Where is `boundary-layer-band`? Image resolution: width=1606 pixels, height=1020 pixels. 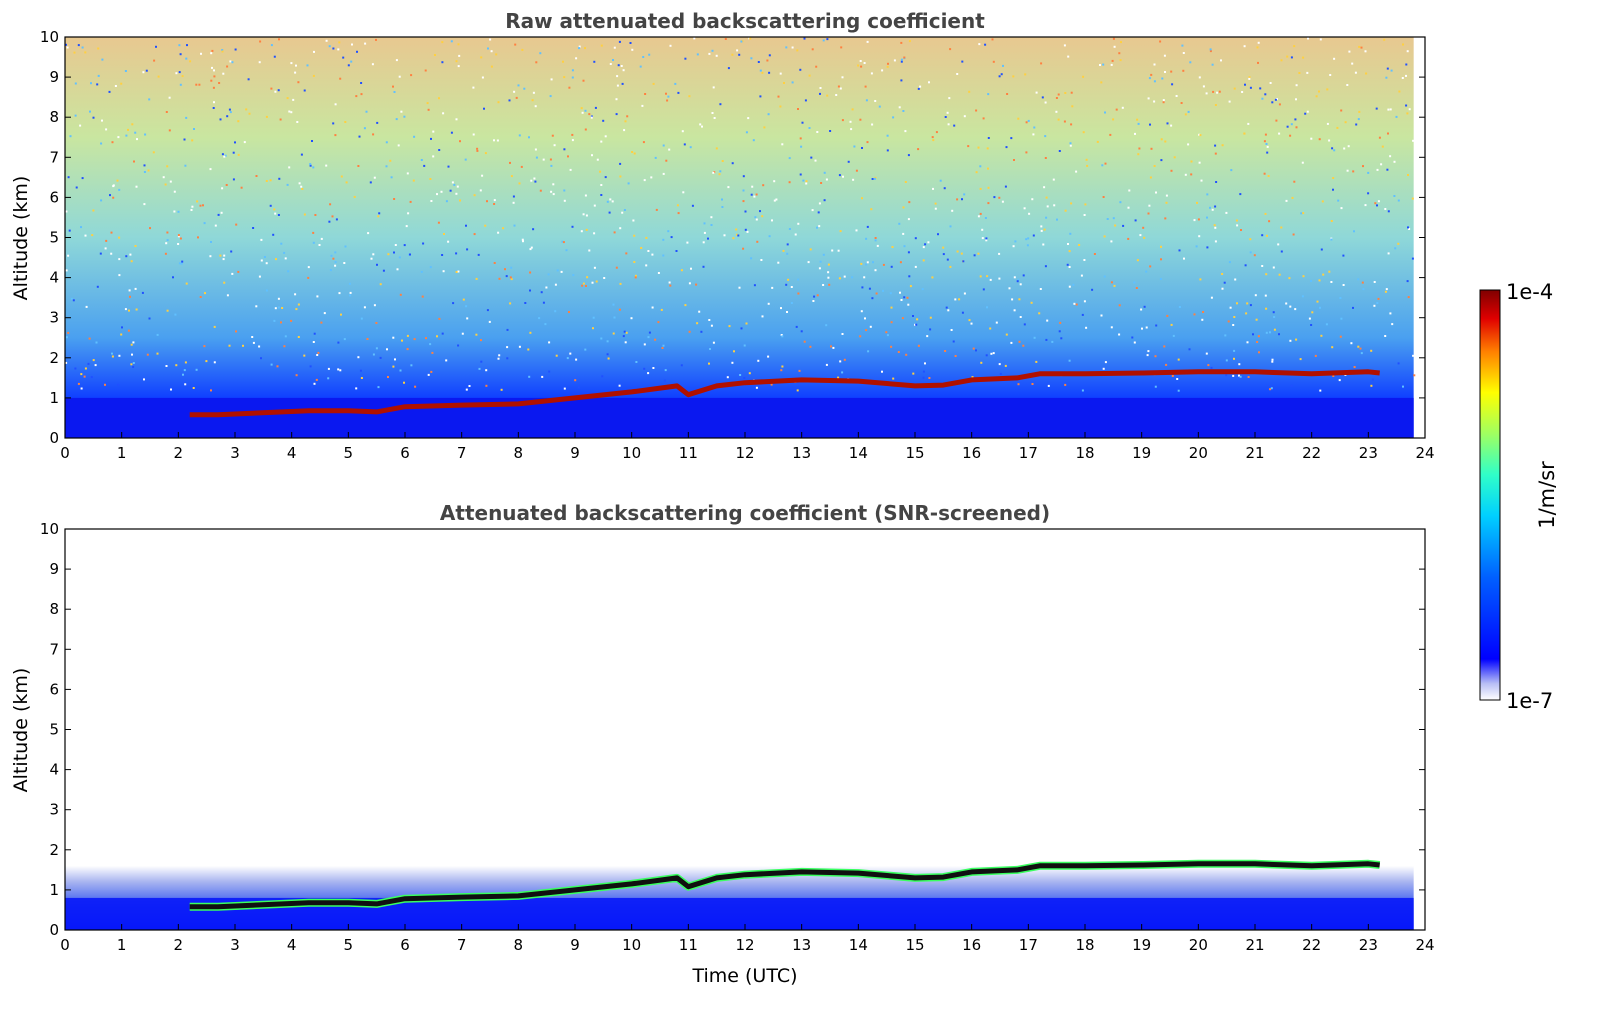 boundary-layer-band is located at coordinates (739, 417).